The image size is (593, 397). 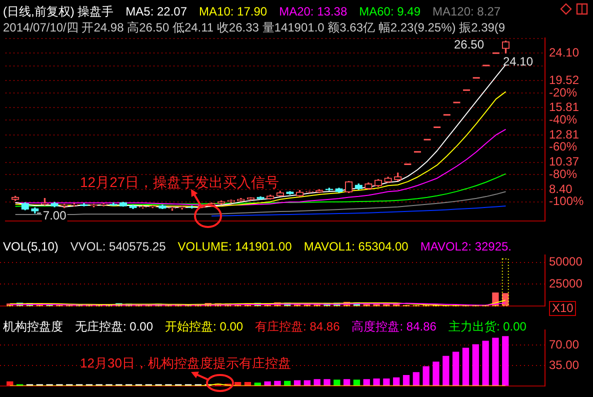 I want to click on text: MA10: 17.90, so click(x=233, y=11).